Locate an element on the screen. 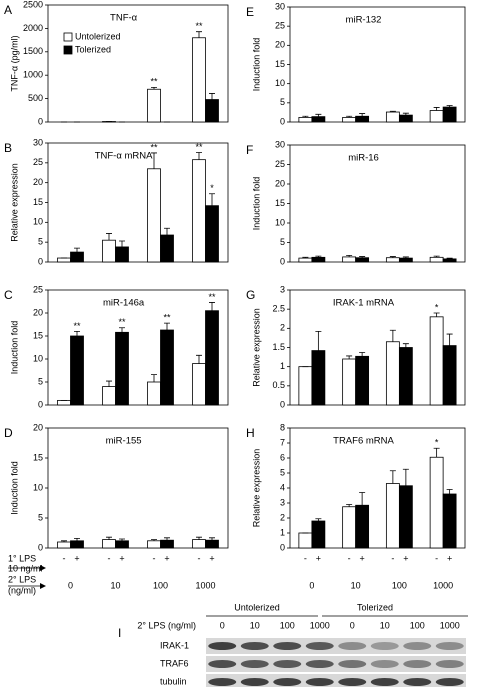 This screenshot has height=687, width=477. y-tick-label: 500 is located at coordinates (35, 98).